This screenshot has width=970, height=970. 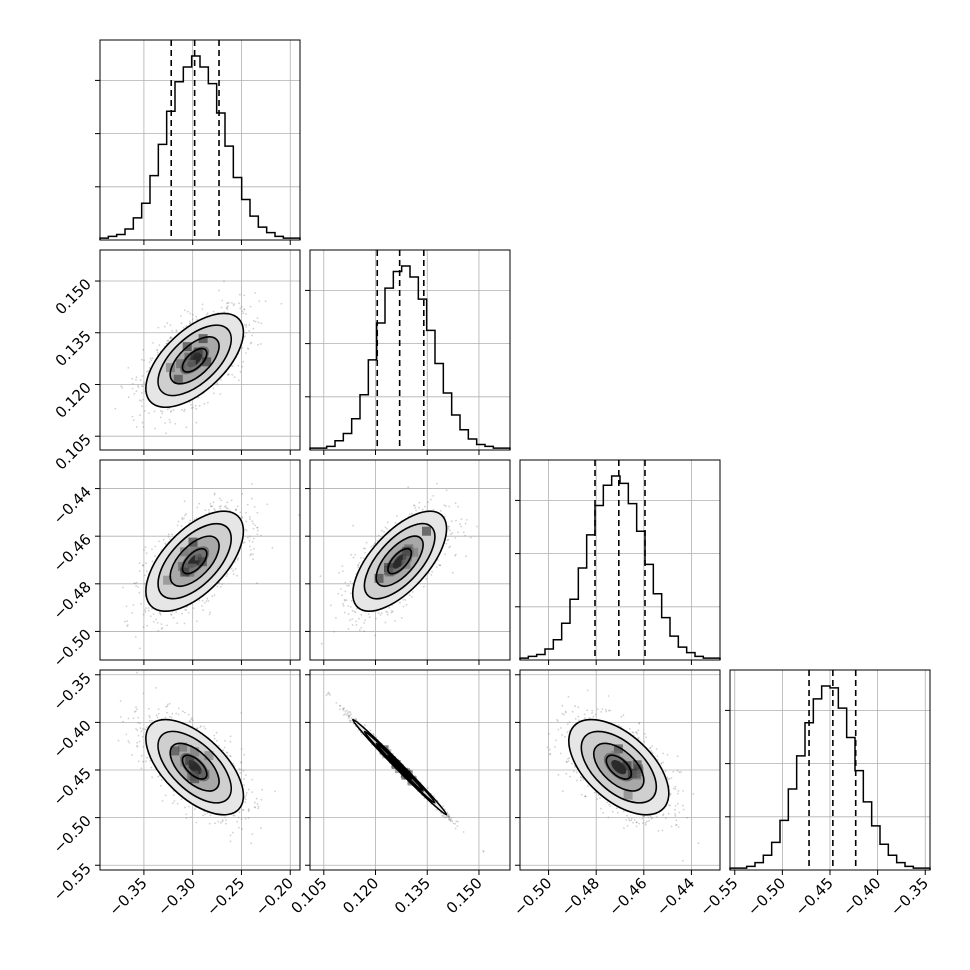 I want to click on x-tick-label: −0.44, so click(x=675, y=896).